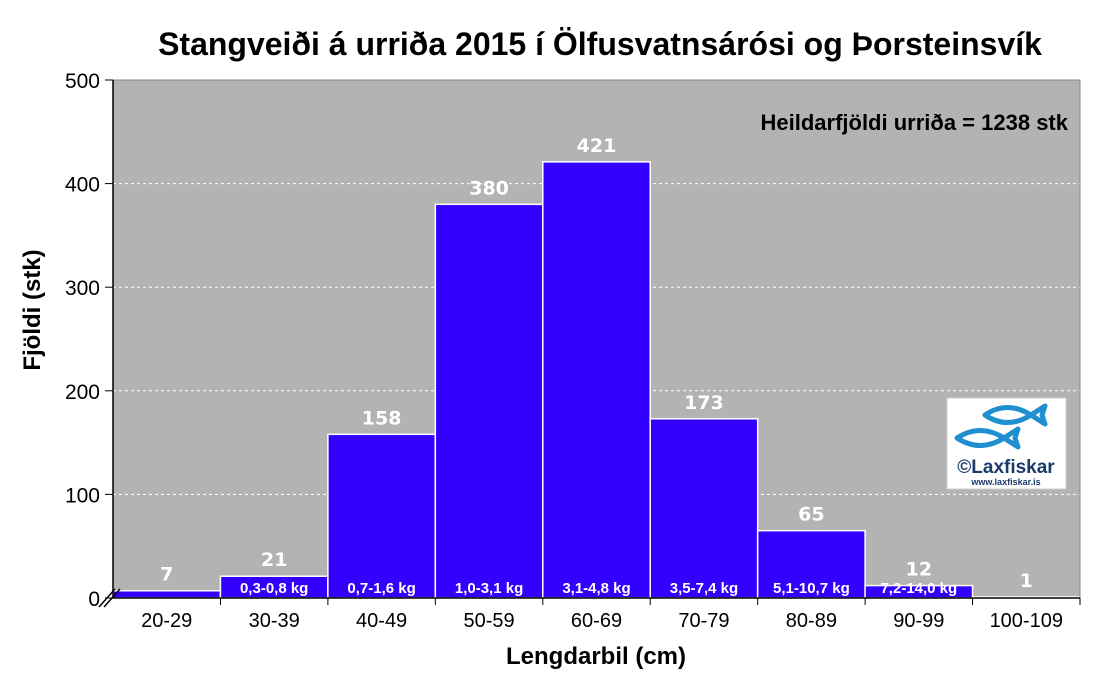 Image resolution: width=1098 pixels, height=674 pixels. I want to click on weight-label: 0,7-1,6 kg, so click(381, 588).